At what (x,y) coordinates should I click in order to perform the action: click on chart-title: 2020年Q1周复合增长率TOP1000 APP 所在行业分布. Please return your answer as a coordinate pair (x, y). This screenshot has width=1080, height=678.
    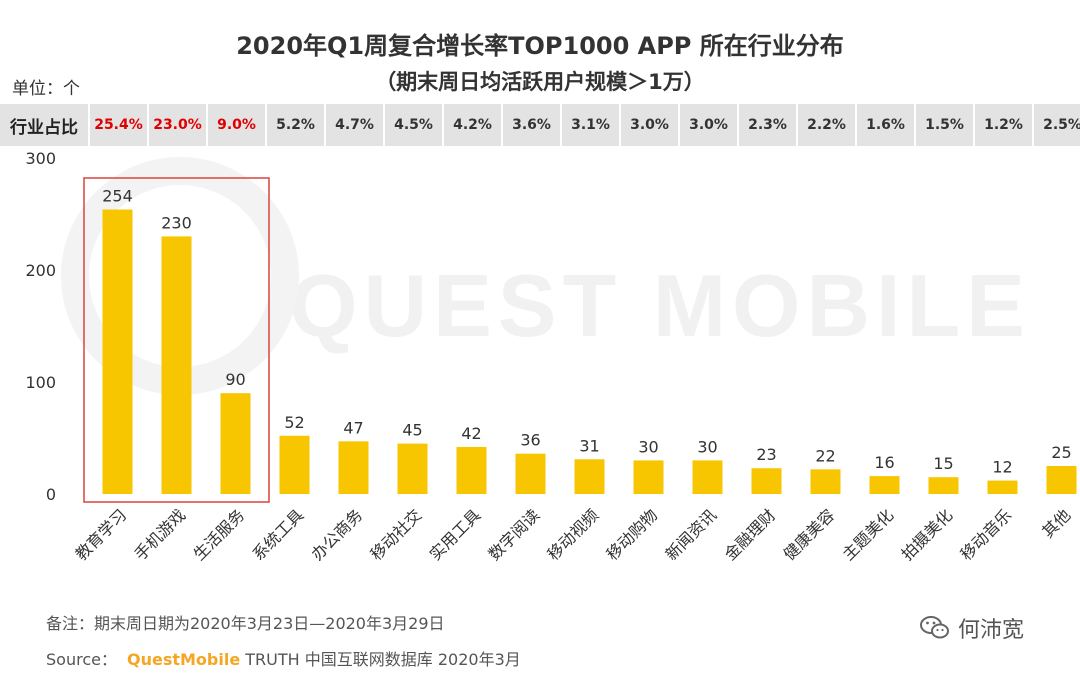
    Looking at the image, I should click on (540, 46).